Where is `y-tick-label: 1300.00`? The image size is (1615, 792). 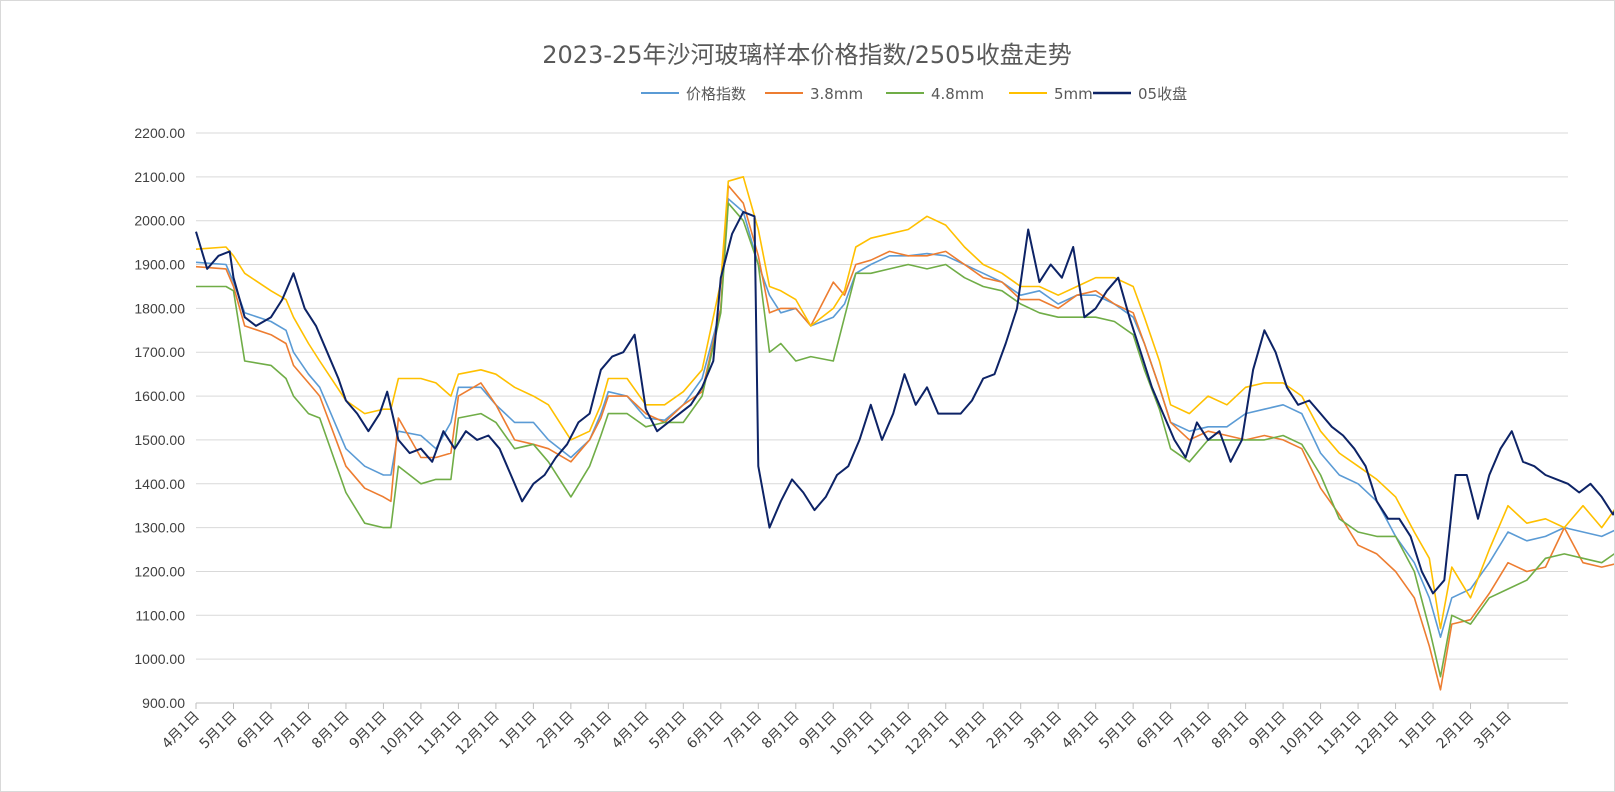
y-tick-label: 1300.00 is located at coordinates (159, 528).